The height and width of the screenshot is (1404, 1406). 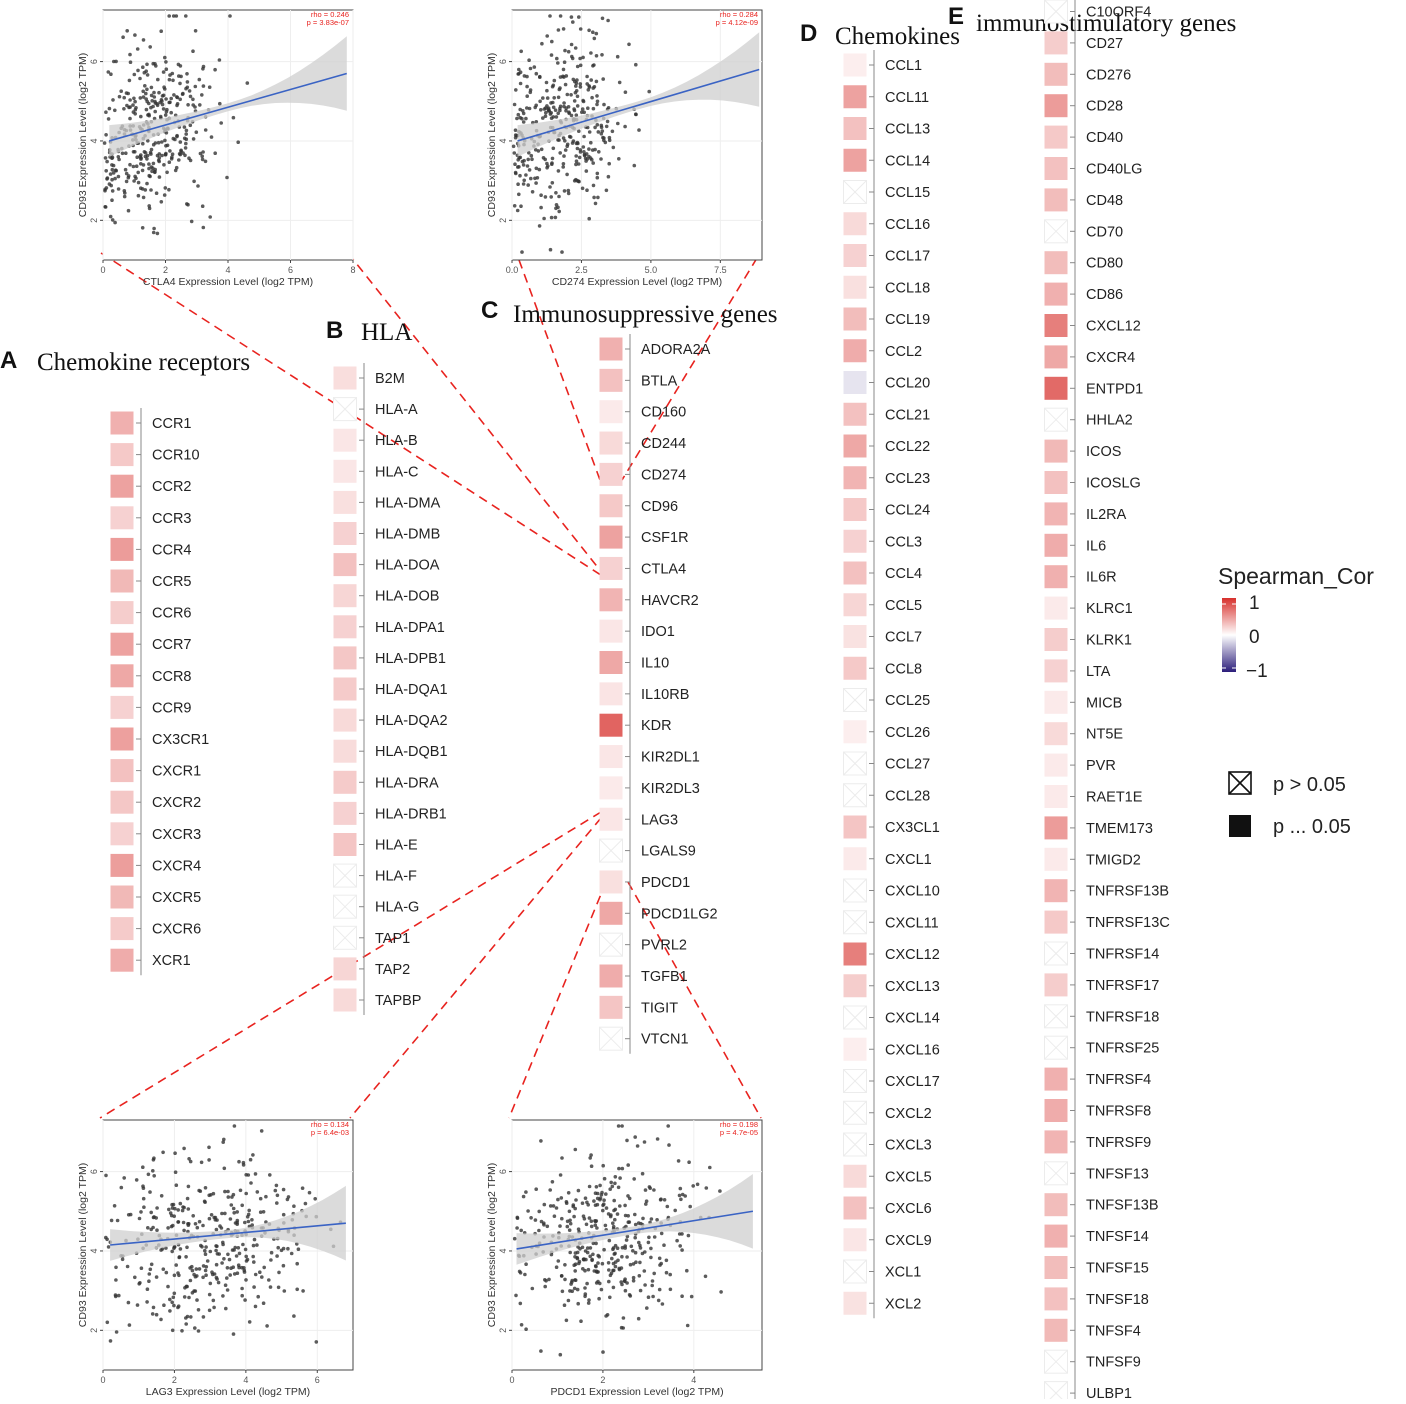 I want to click on ns-cross, so click(x=855, y=1112).